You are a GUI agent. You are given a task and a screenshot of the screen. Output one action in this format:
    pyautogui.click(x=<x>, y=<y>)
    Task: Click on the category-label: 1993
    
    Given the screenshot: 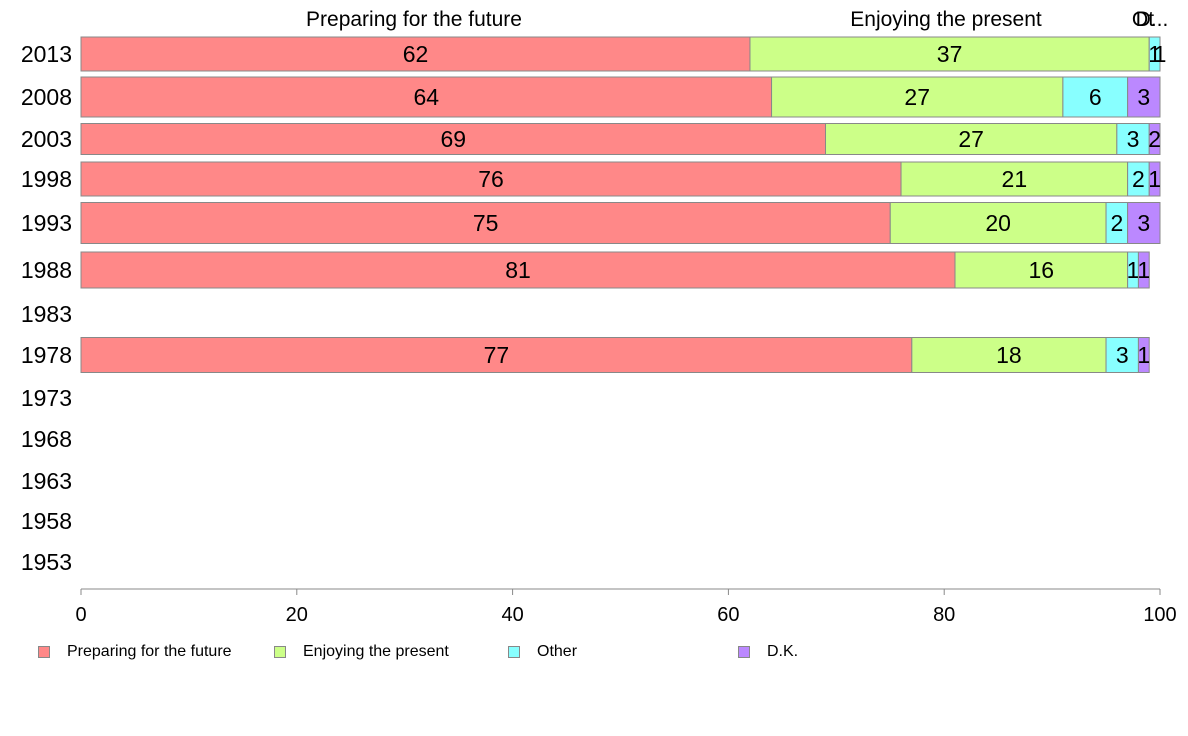 What is the action you would take?
    pyautogui.click(x=46, y=223)
    